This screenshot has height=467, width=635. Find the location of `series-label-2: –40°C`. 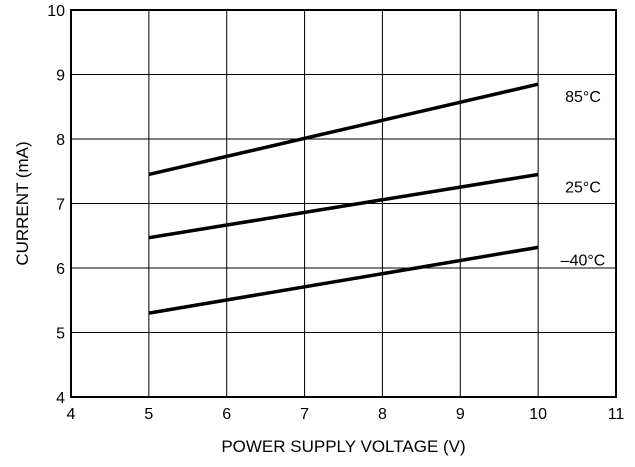

series-label-2: –40°C is located at coordinates (583, 260).